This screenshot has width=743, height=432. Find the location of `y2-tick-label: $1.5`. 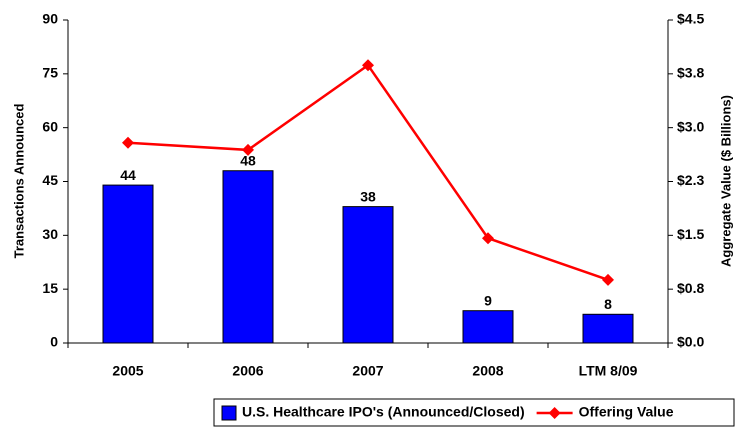

y2-tick-label: $1.5 is located at coordinates (690, 234).